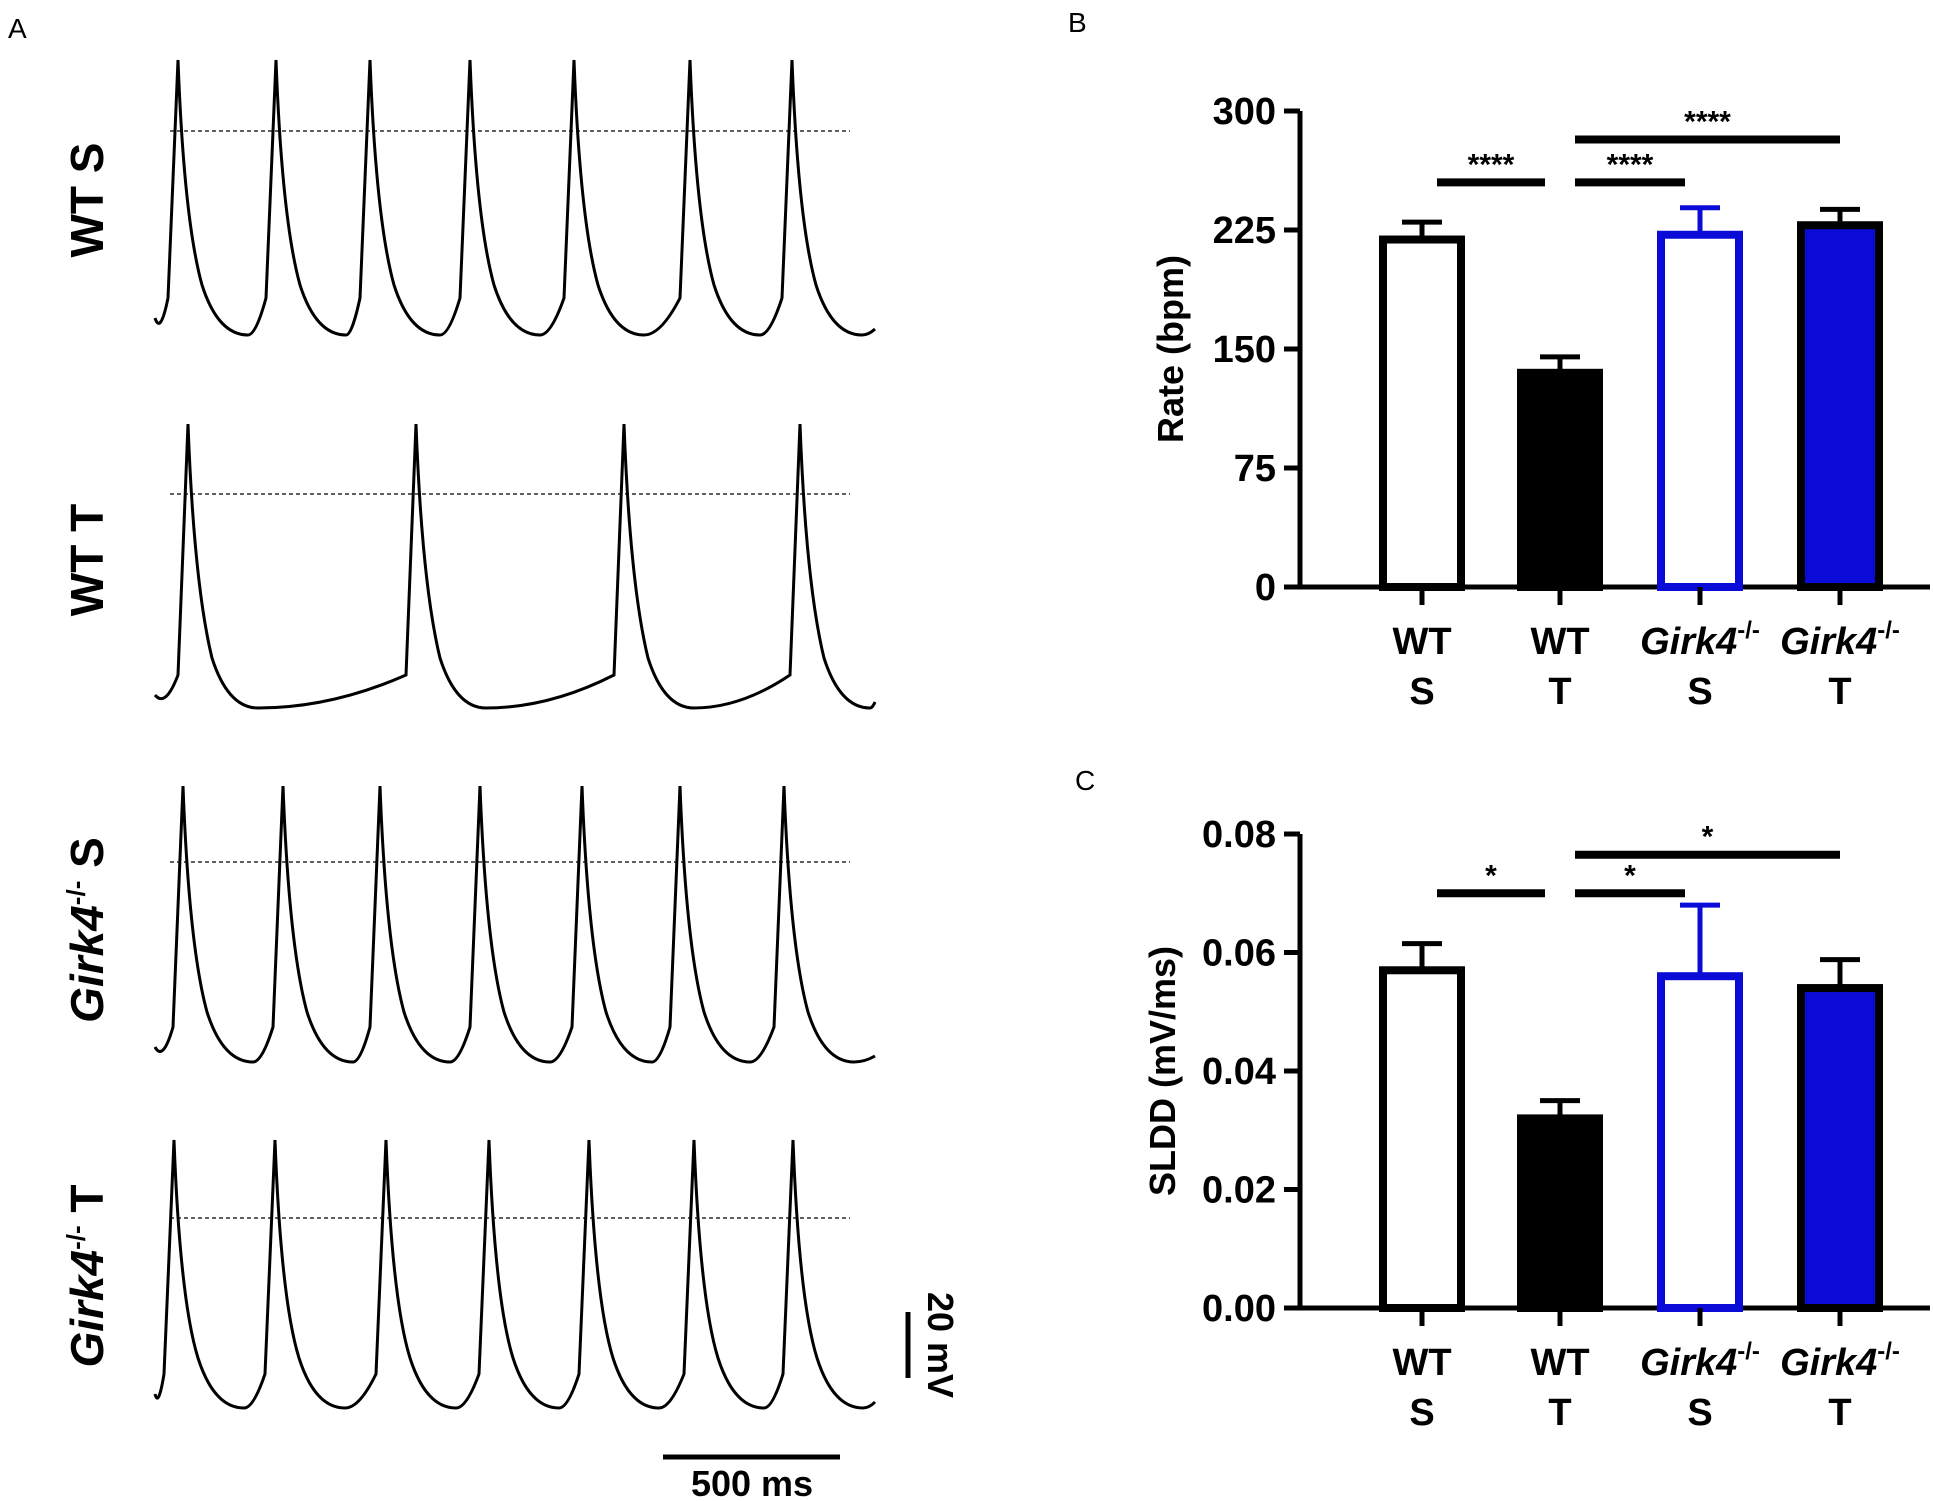  What do you see at coordinates (87, 1275) in the screenshot?
I see `trace-label: Girk4-/- T` at bounding box center [87, 1275].